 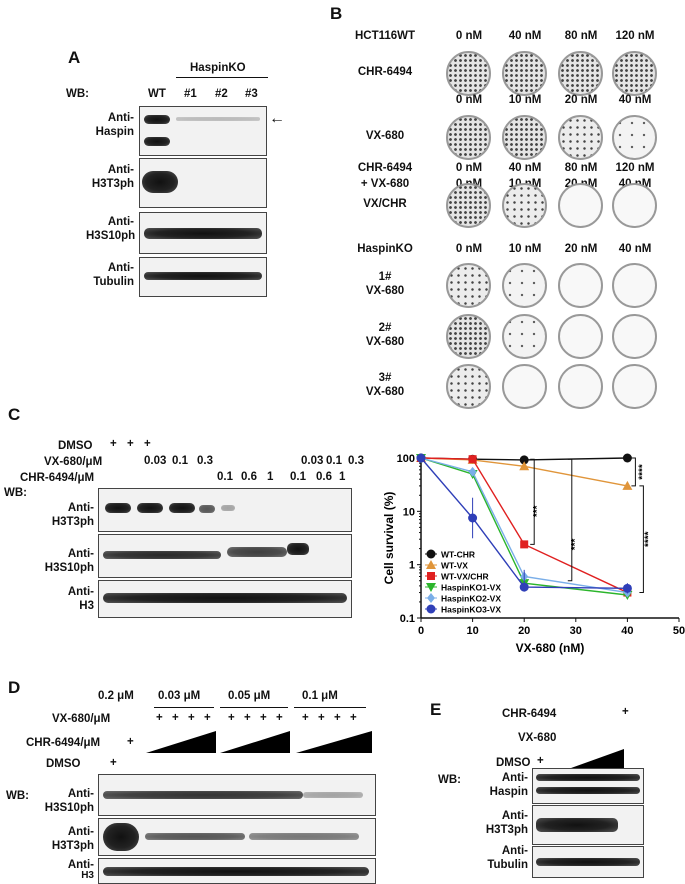 I want to click on c-chr-value: 0.6, so click(x=324, y=477).